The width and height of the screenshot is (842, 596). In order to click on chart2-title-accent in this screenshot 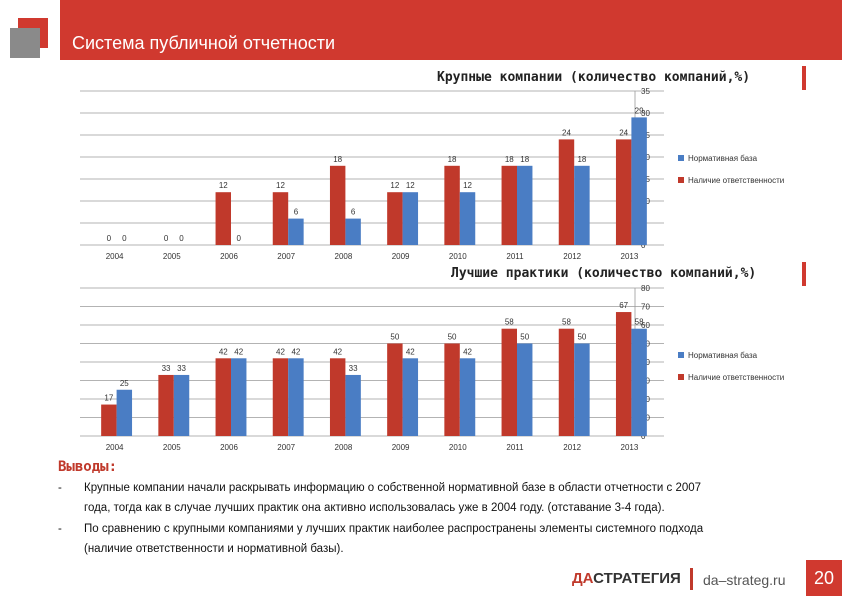, I will do `click(804, 274)`.